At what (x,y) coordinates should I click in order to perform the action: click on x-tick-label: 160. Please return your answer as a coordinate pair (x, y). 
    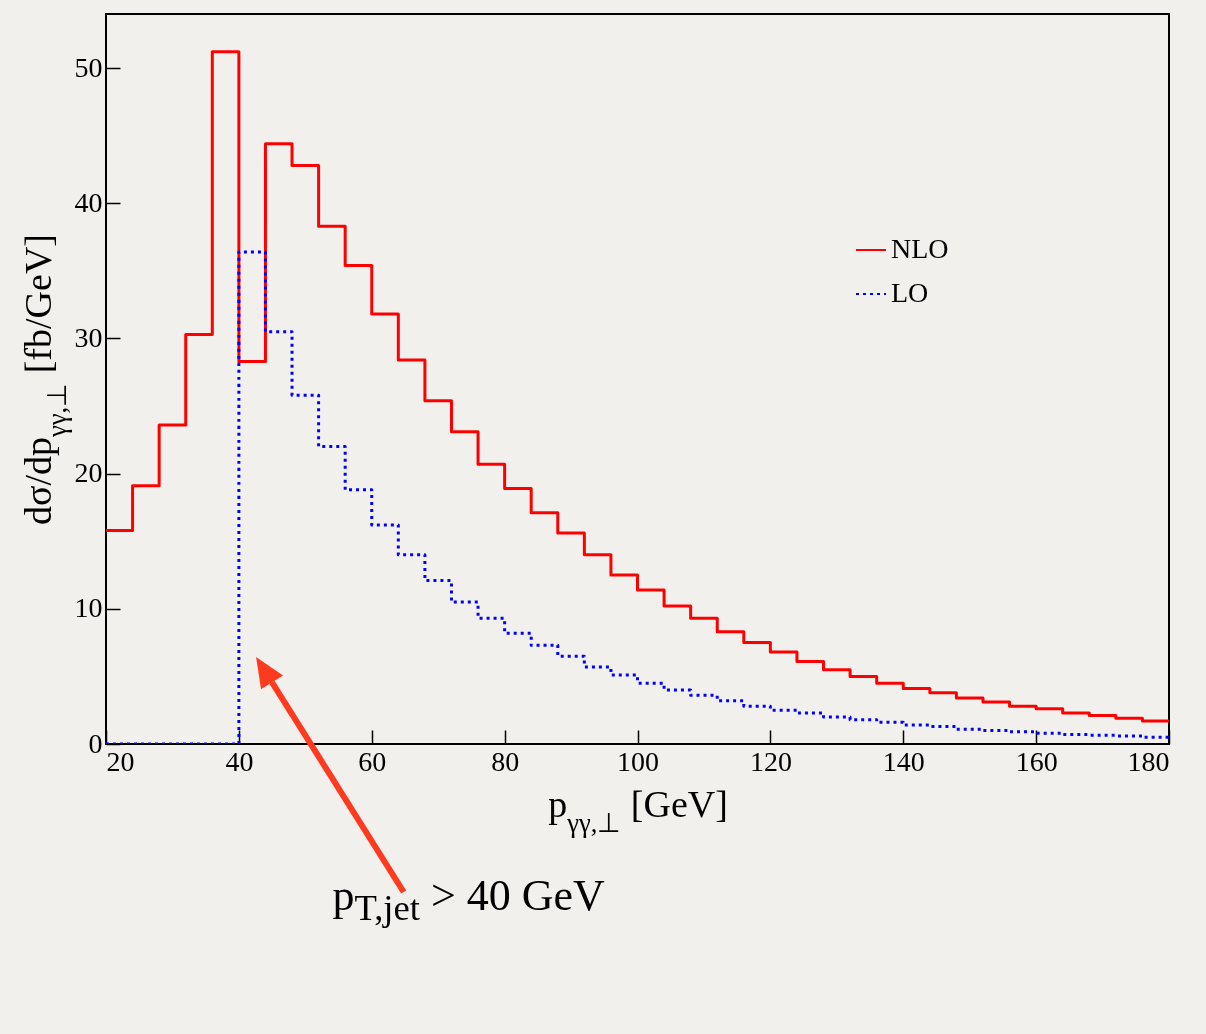
    Looking at the image, I should click on (1036, 761).